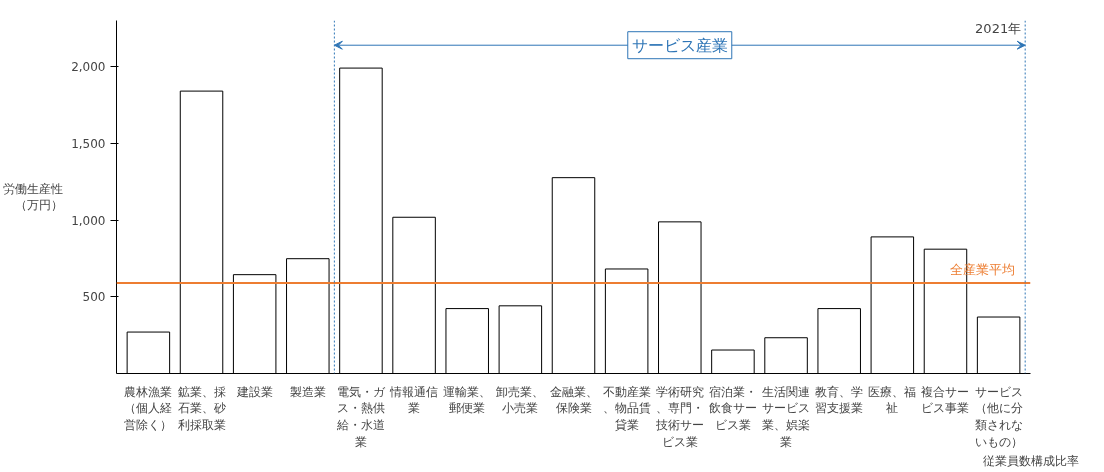  I want to click on x-tick-label: 金融業、保険業, so click(573, 400).